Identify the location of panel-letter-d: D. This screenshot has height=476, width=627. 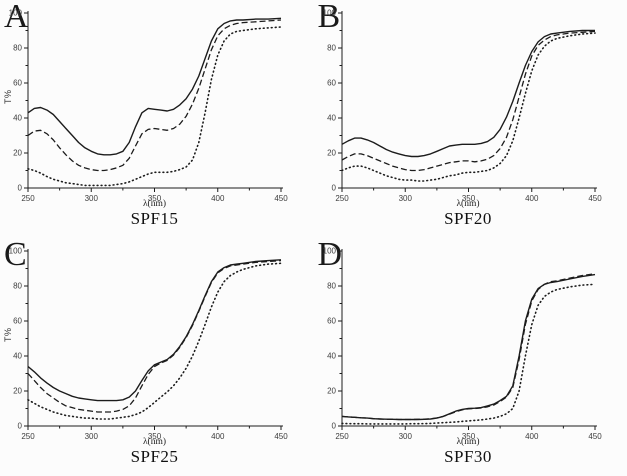
(330, 254).